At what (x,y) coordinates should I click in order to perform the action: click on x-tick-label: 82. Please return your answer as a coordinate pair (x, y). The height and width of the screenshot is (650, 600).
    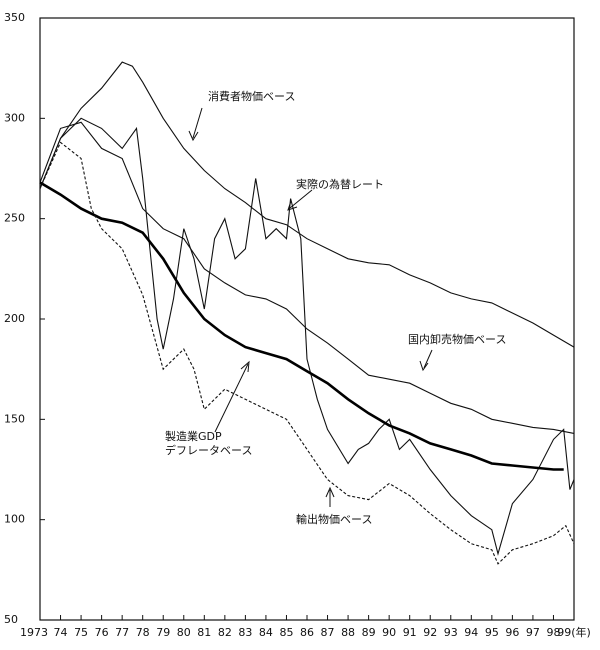
    Looking at the image, I should click on (225, 632).